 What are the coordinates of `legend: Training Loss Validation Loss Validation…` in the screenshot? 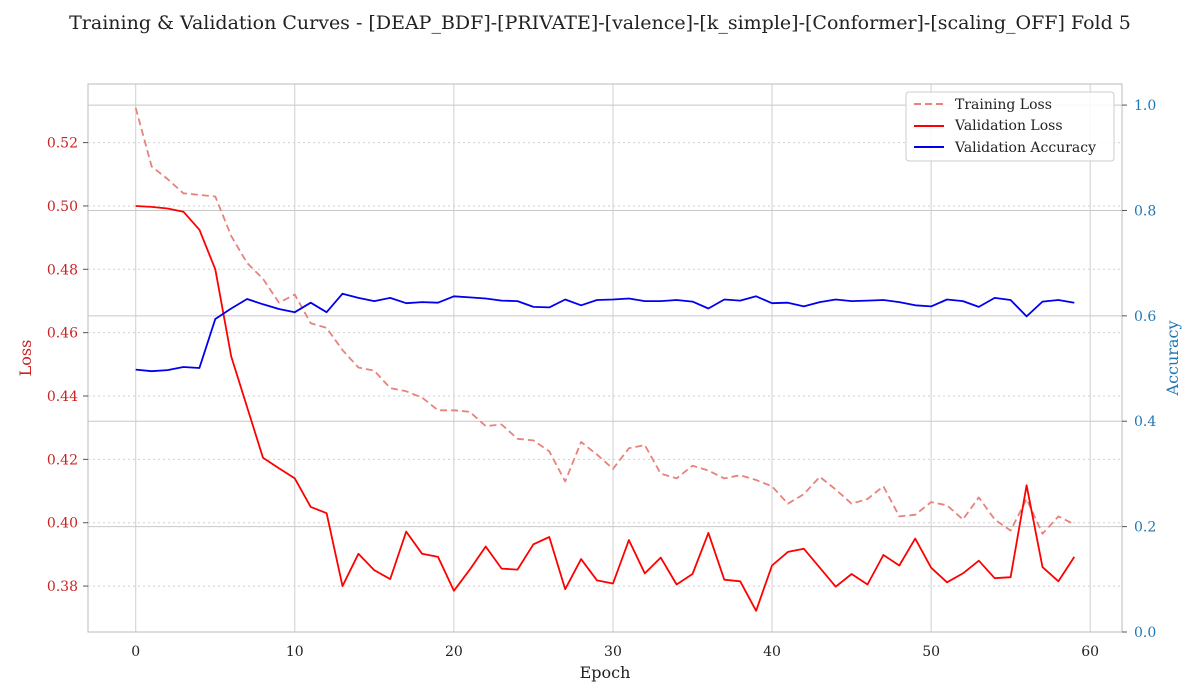 It's located at (1010, 126).